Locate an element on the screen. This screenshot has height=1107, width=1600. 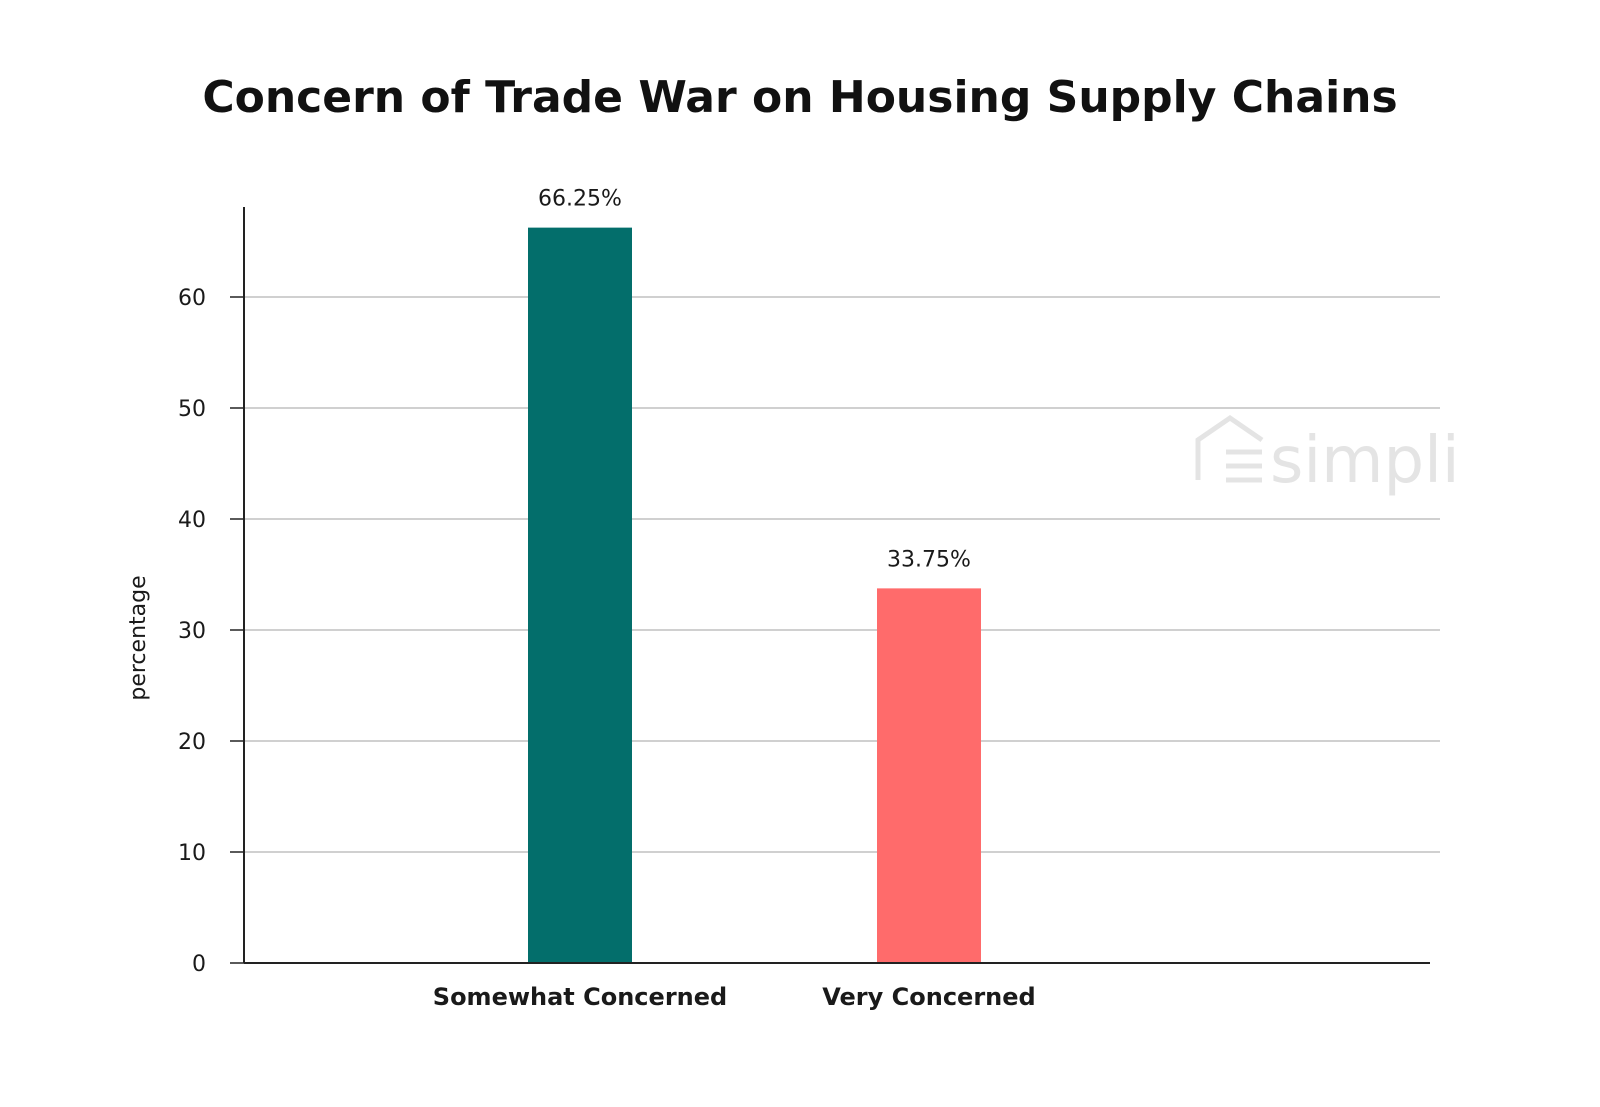
data-labels: 66.25% 33.75% is located at coordinates (754, 380).